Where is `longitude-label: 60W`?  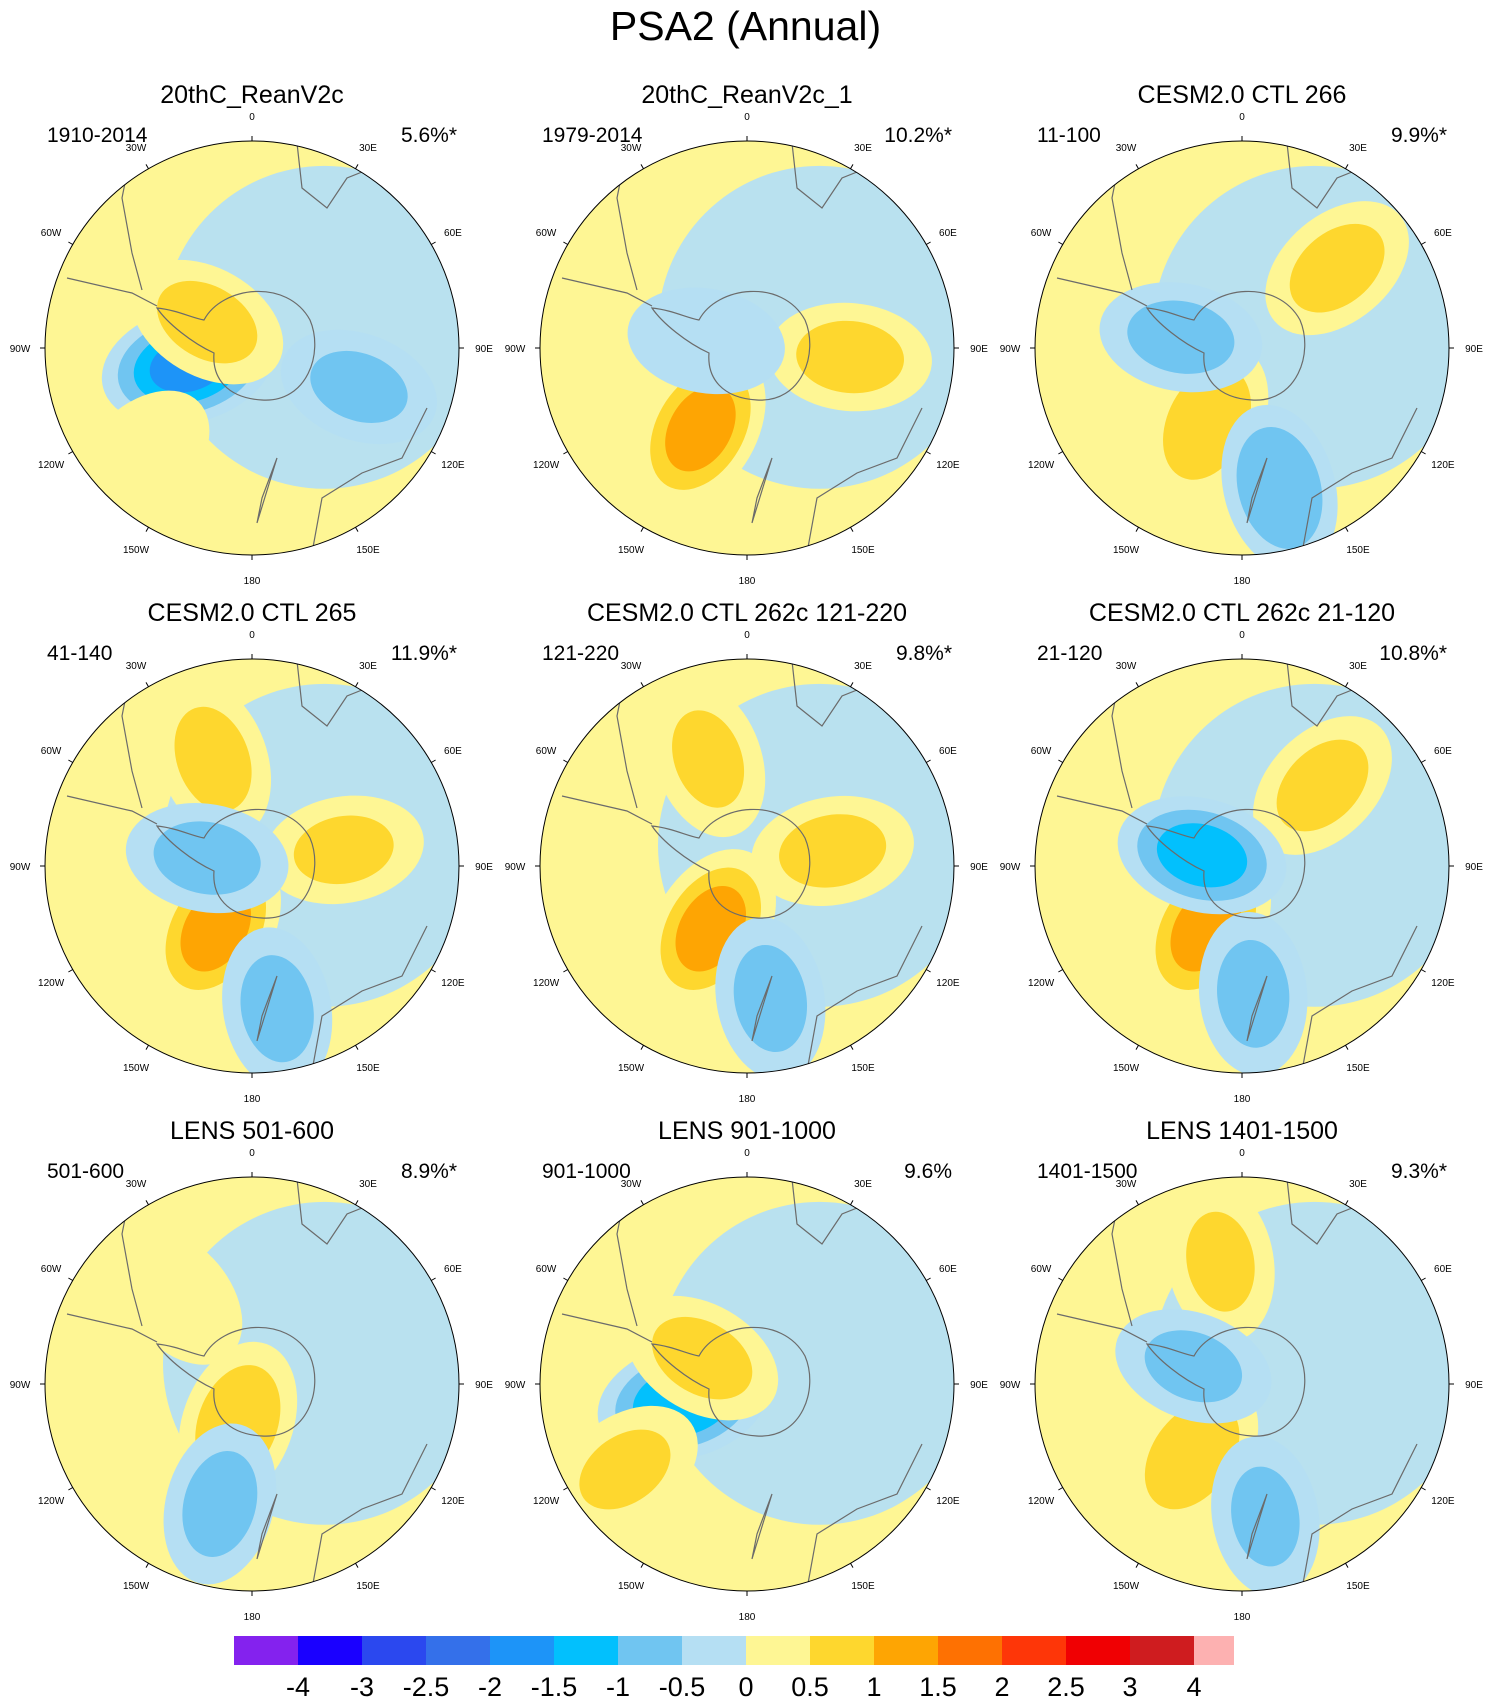
longitude-label: 60W is located at coordinates (546, 751).